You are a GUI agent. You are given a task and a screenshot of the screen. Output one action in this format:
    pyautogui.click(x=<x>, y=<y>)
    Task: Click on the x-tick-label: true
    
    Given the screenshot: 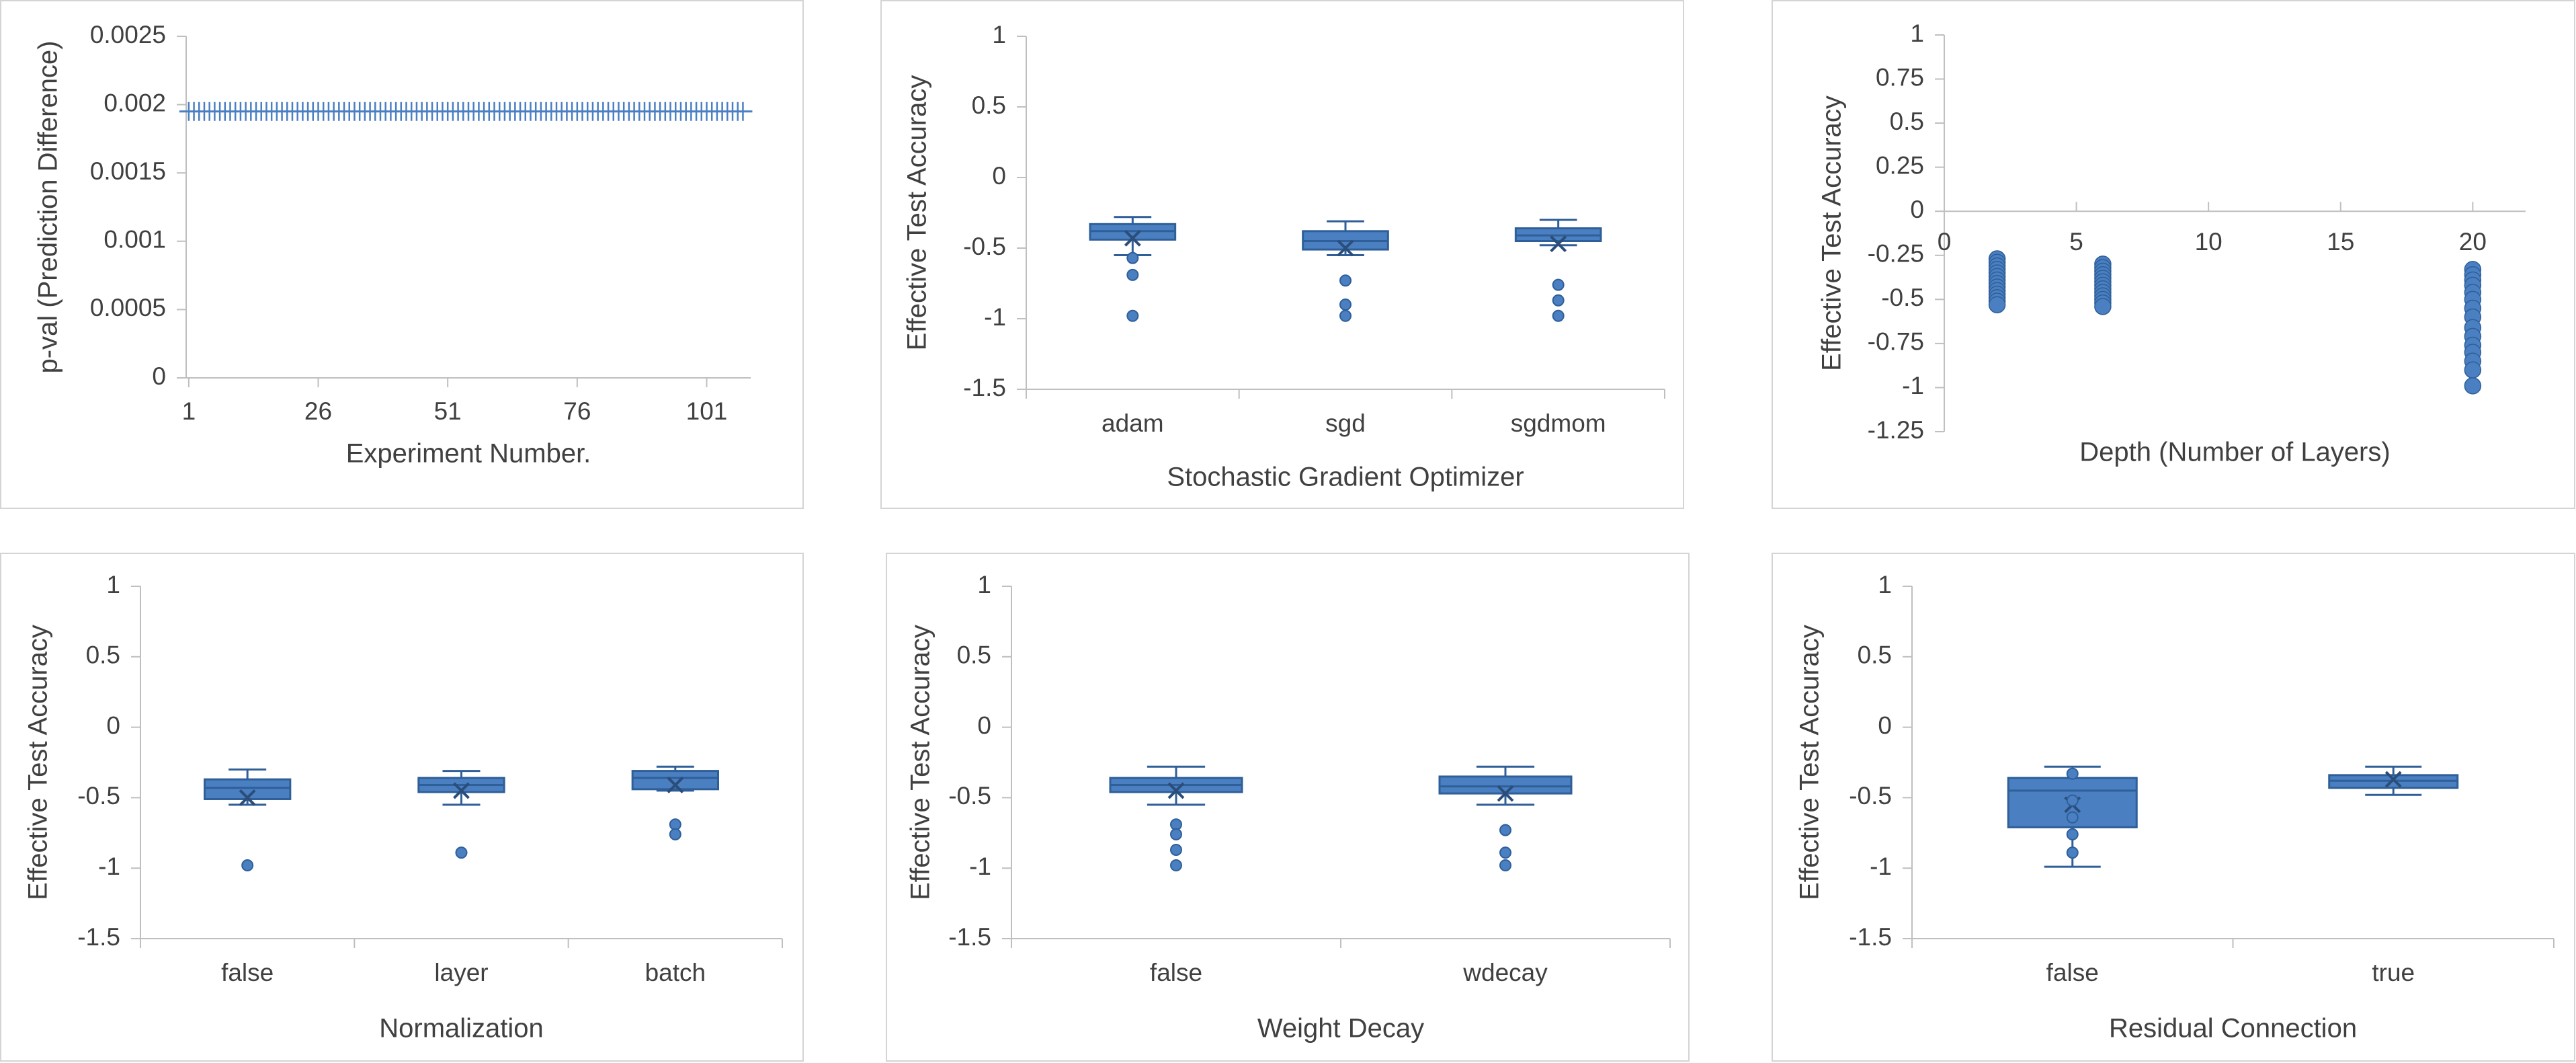 What is the action you would take?
    pyautogui.click(x=2393, y=972)
    